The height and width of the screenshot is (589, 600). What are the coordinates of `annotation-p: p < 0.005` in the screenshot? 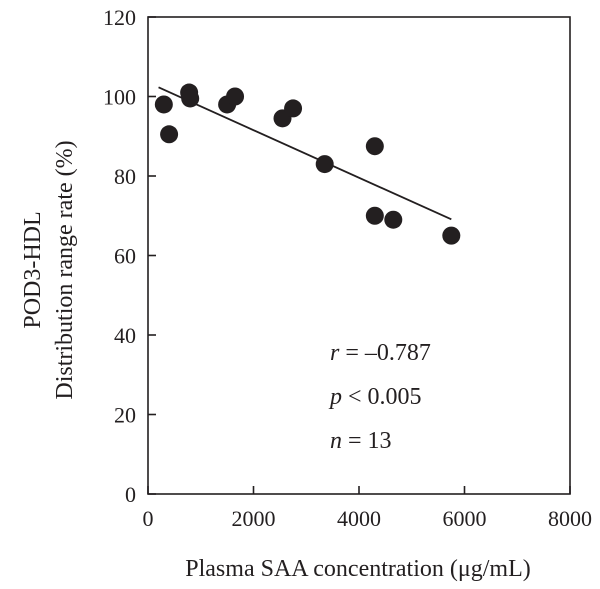 It's located at (375, 397).